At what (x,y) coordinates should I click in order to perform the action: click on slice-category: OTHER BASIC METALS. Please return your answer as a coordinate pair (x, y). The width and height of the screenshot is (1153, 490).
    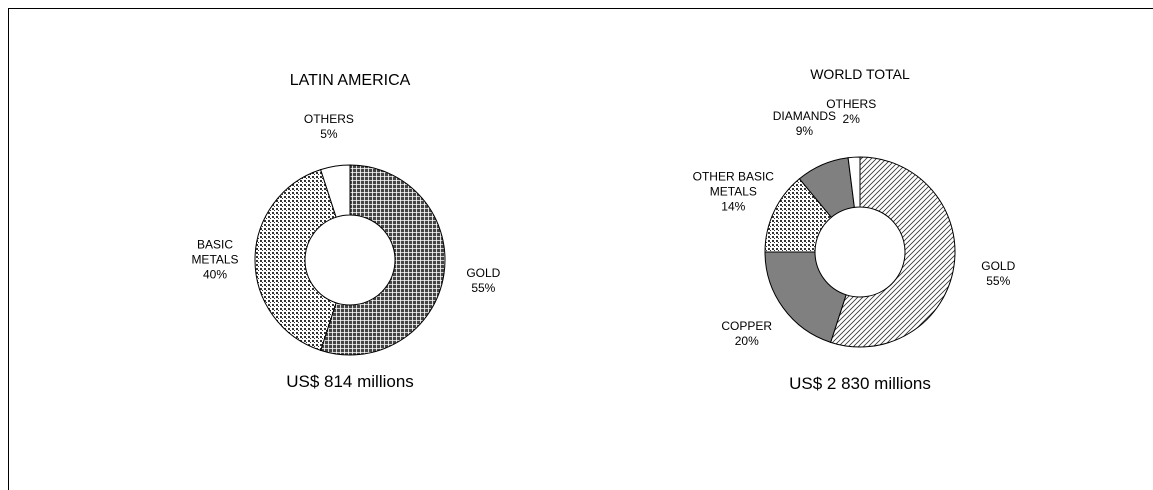
    Looking at the image, I should click on (733, 184).